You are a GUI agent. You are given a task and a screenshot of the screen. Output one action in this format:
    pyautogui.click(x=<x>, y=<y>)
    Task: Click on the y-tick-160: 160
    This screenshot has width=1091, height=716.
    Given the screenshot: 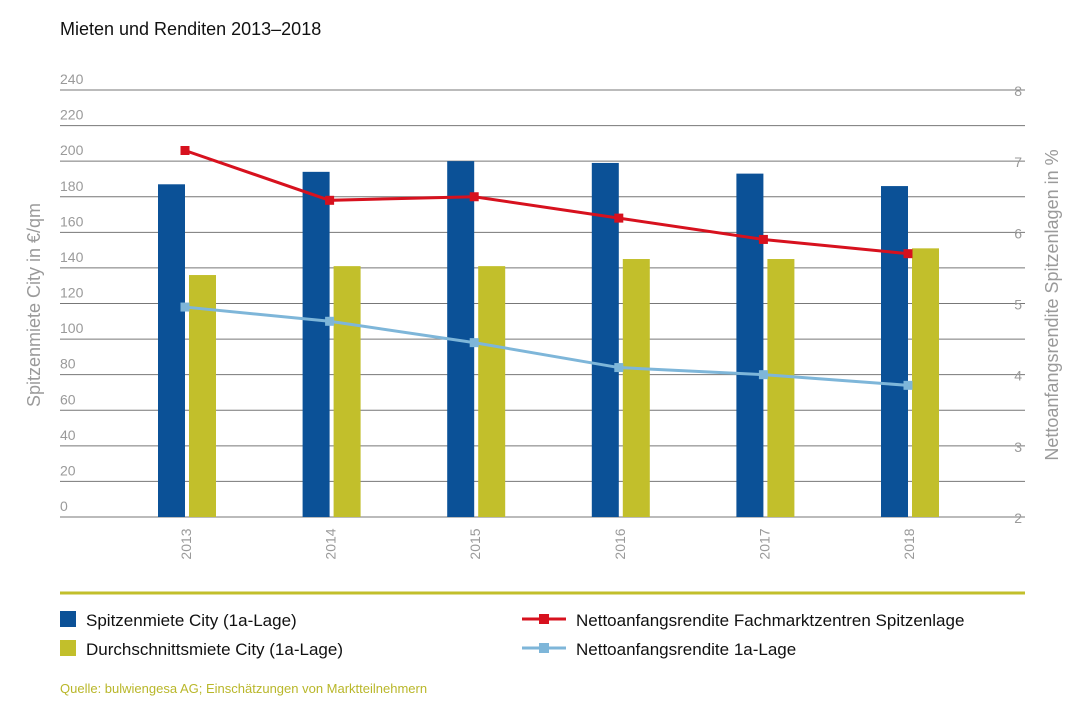 What is the action you would take?
    pyautogui.click(x=72, y=221)
    